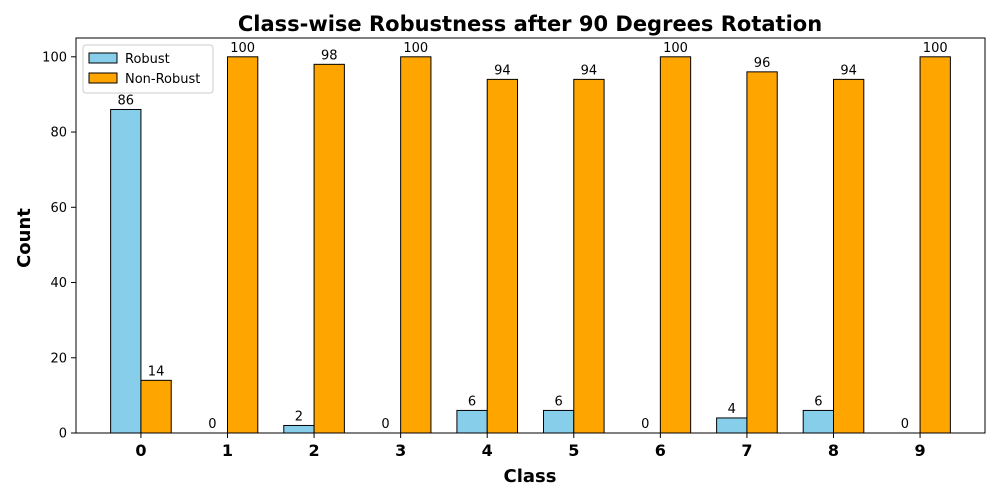 Image resolution: width=1000 pixels, height=500 pixels. I want to click on legend-swatch-non-robust, so click(103, 78).